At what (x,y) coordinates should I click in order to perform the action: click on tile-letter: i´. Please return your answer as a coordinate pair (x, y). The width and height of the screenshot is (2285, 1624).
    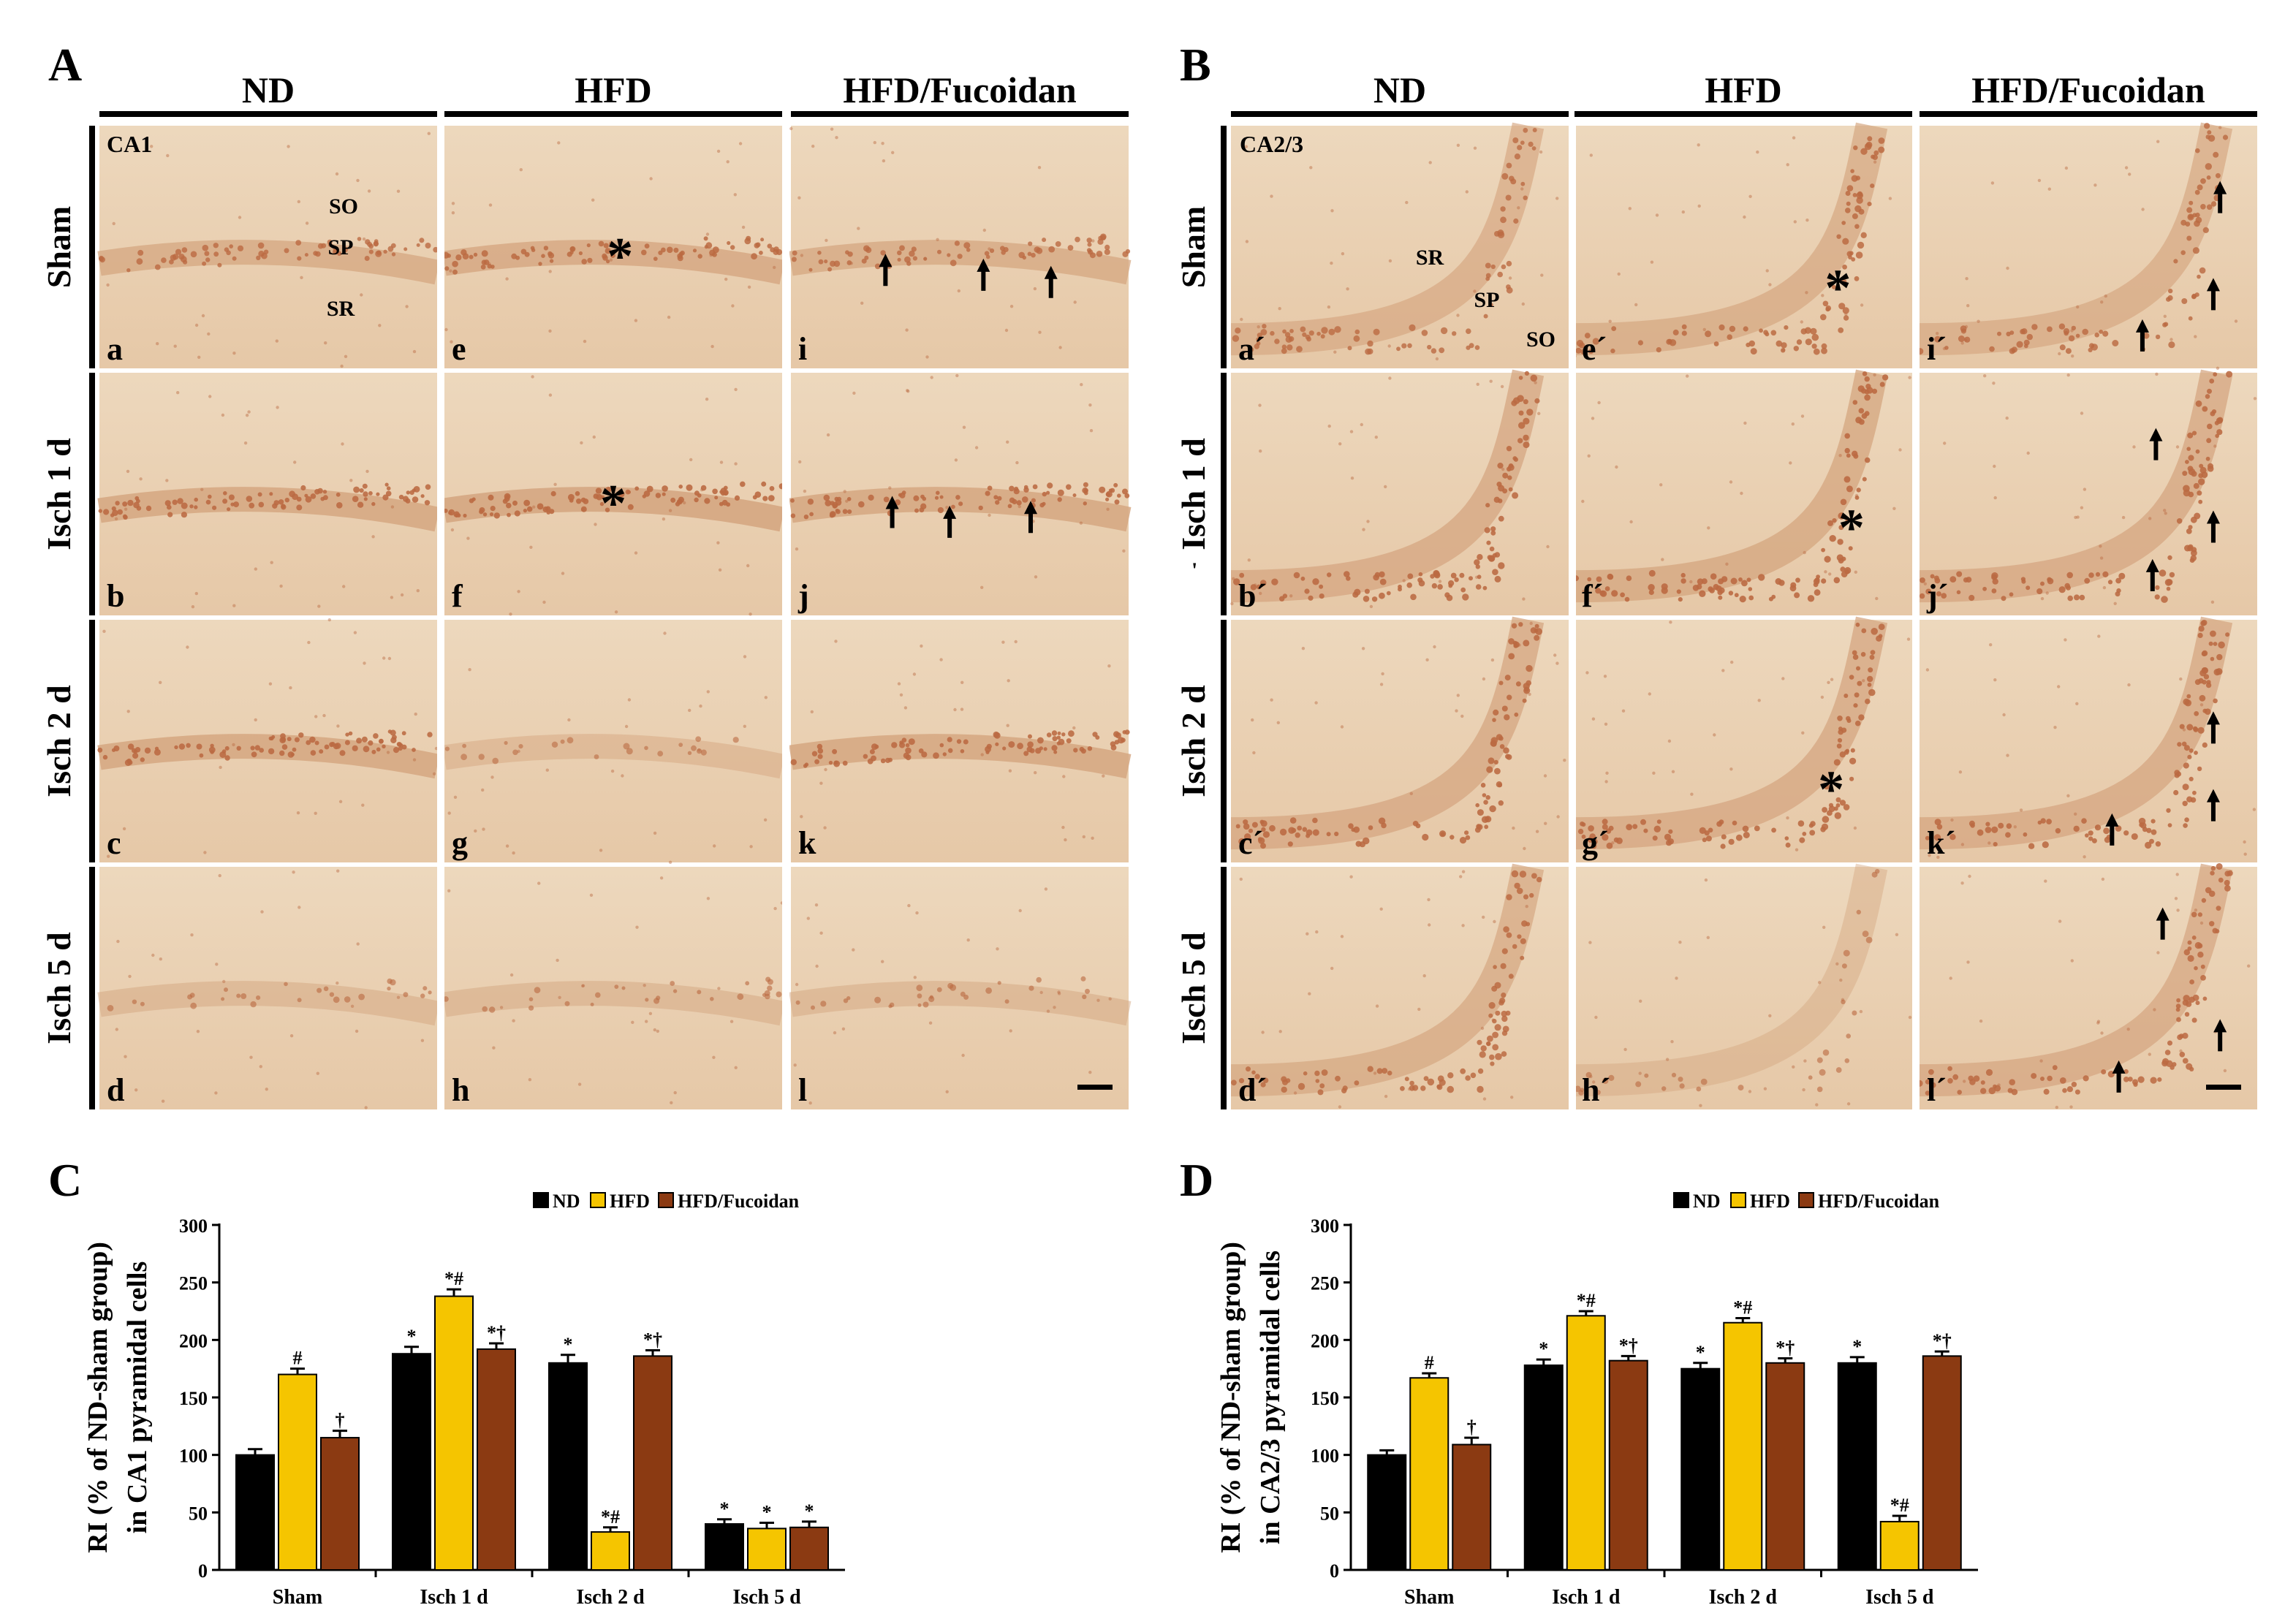
    Looking at the image, I should click on (1937, 349).